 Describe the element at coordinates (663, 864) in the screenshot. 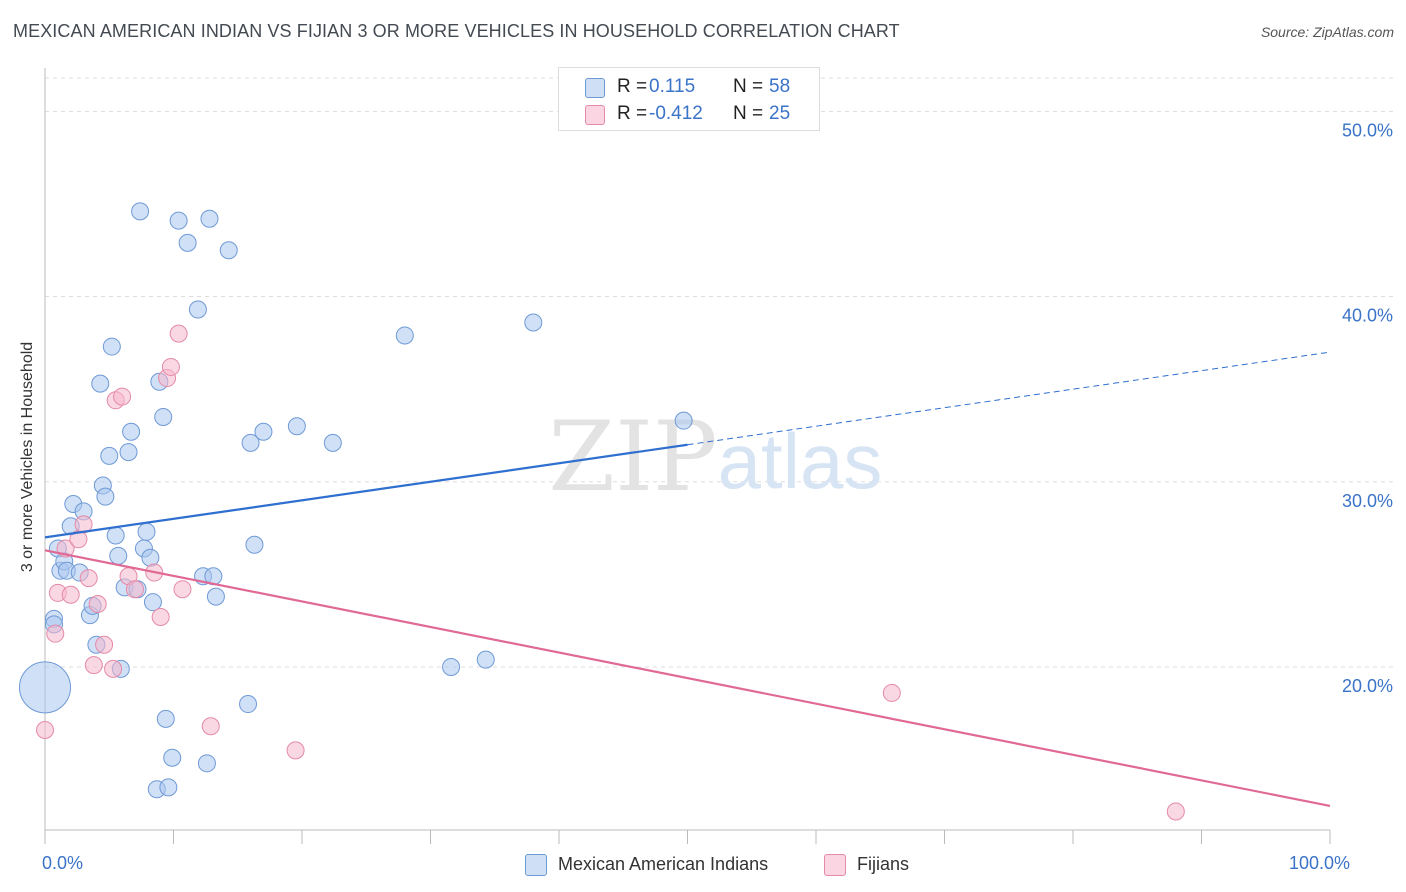

I see `bottom-legend-label: Mexican American Indians` at that location.